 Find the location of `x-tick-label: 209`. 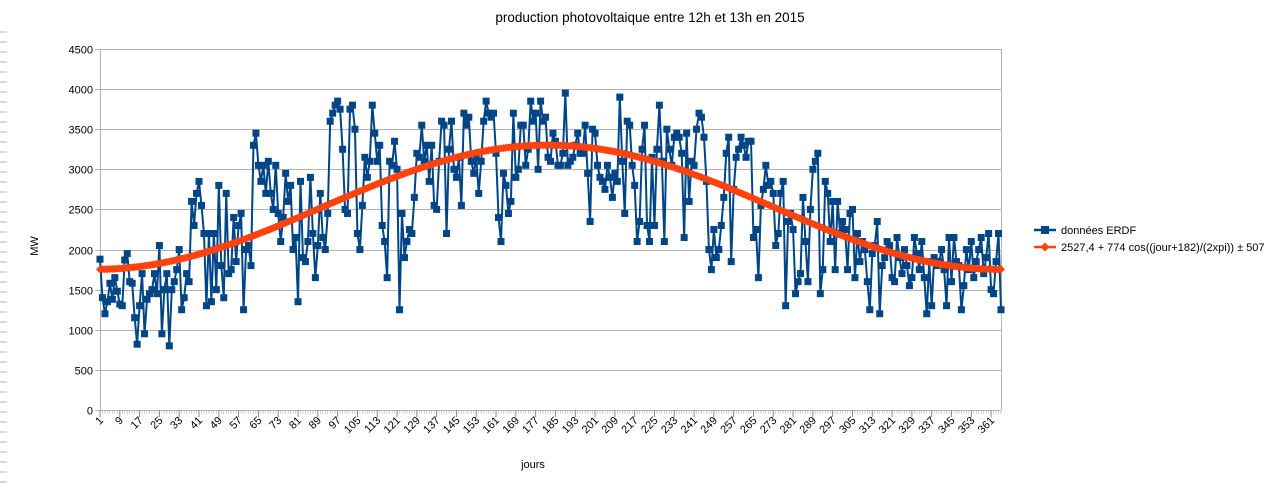

x-tick-label: 209 is located at coordinates (610, 425).